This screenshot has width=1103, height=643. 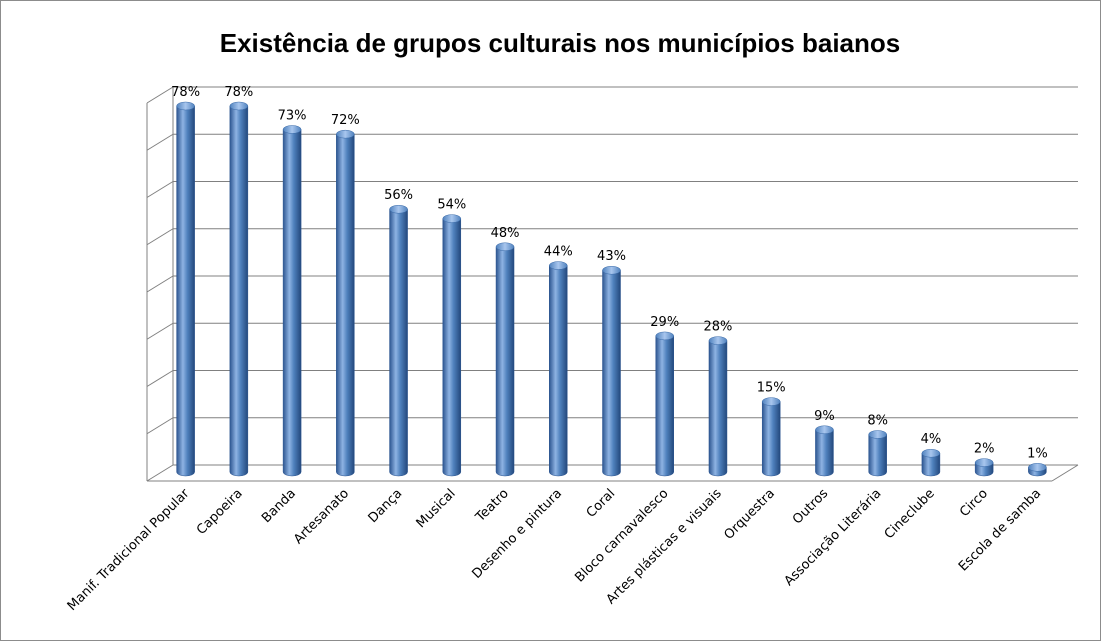 I want to click on category-label: Coral, so click(x=601, y=503).